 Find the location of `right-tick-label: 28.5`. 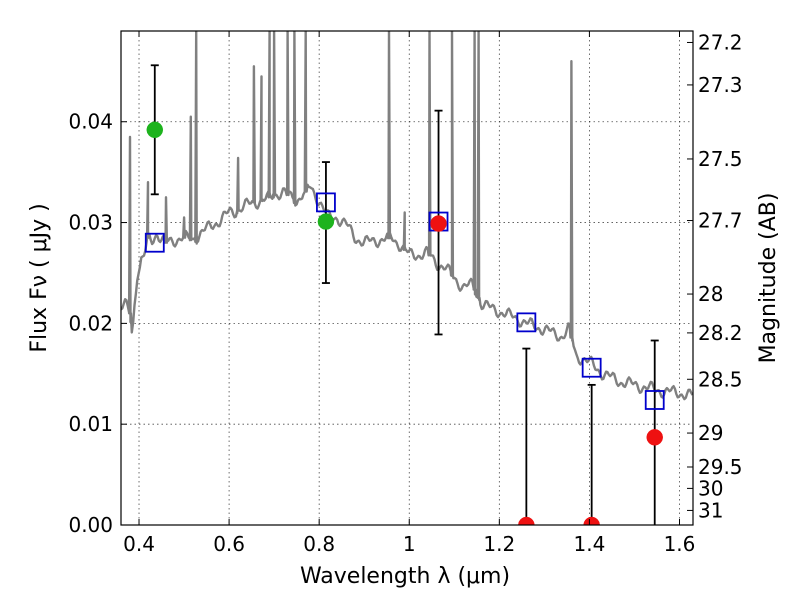

right-tick-label: 28.5 is located at coordinates (720, 379).